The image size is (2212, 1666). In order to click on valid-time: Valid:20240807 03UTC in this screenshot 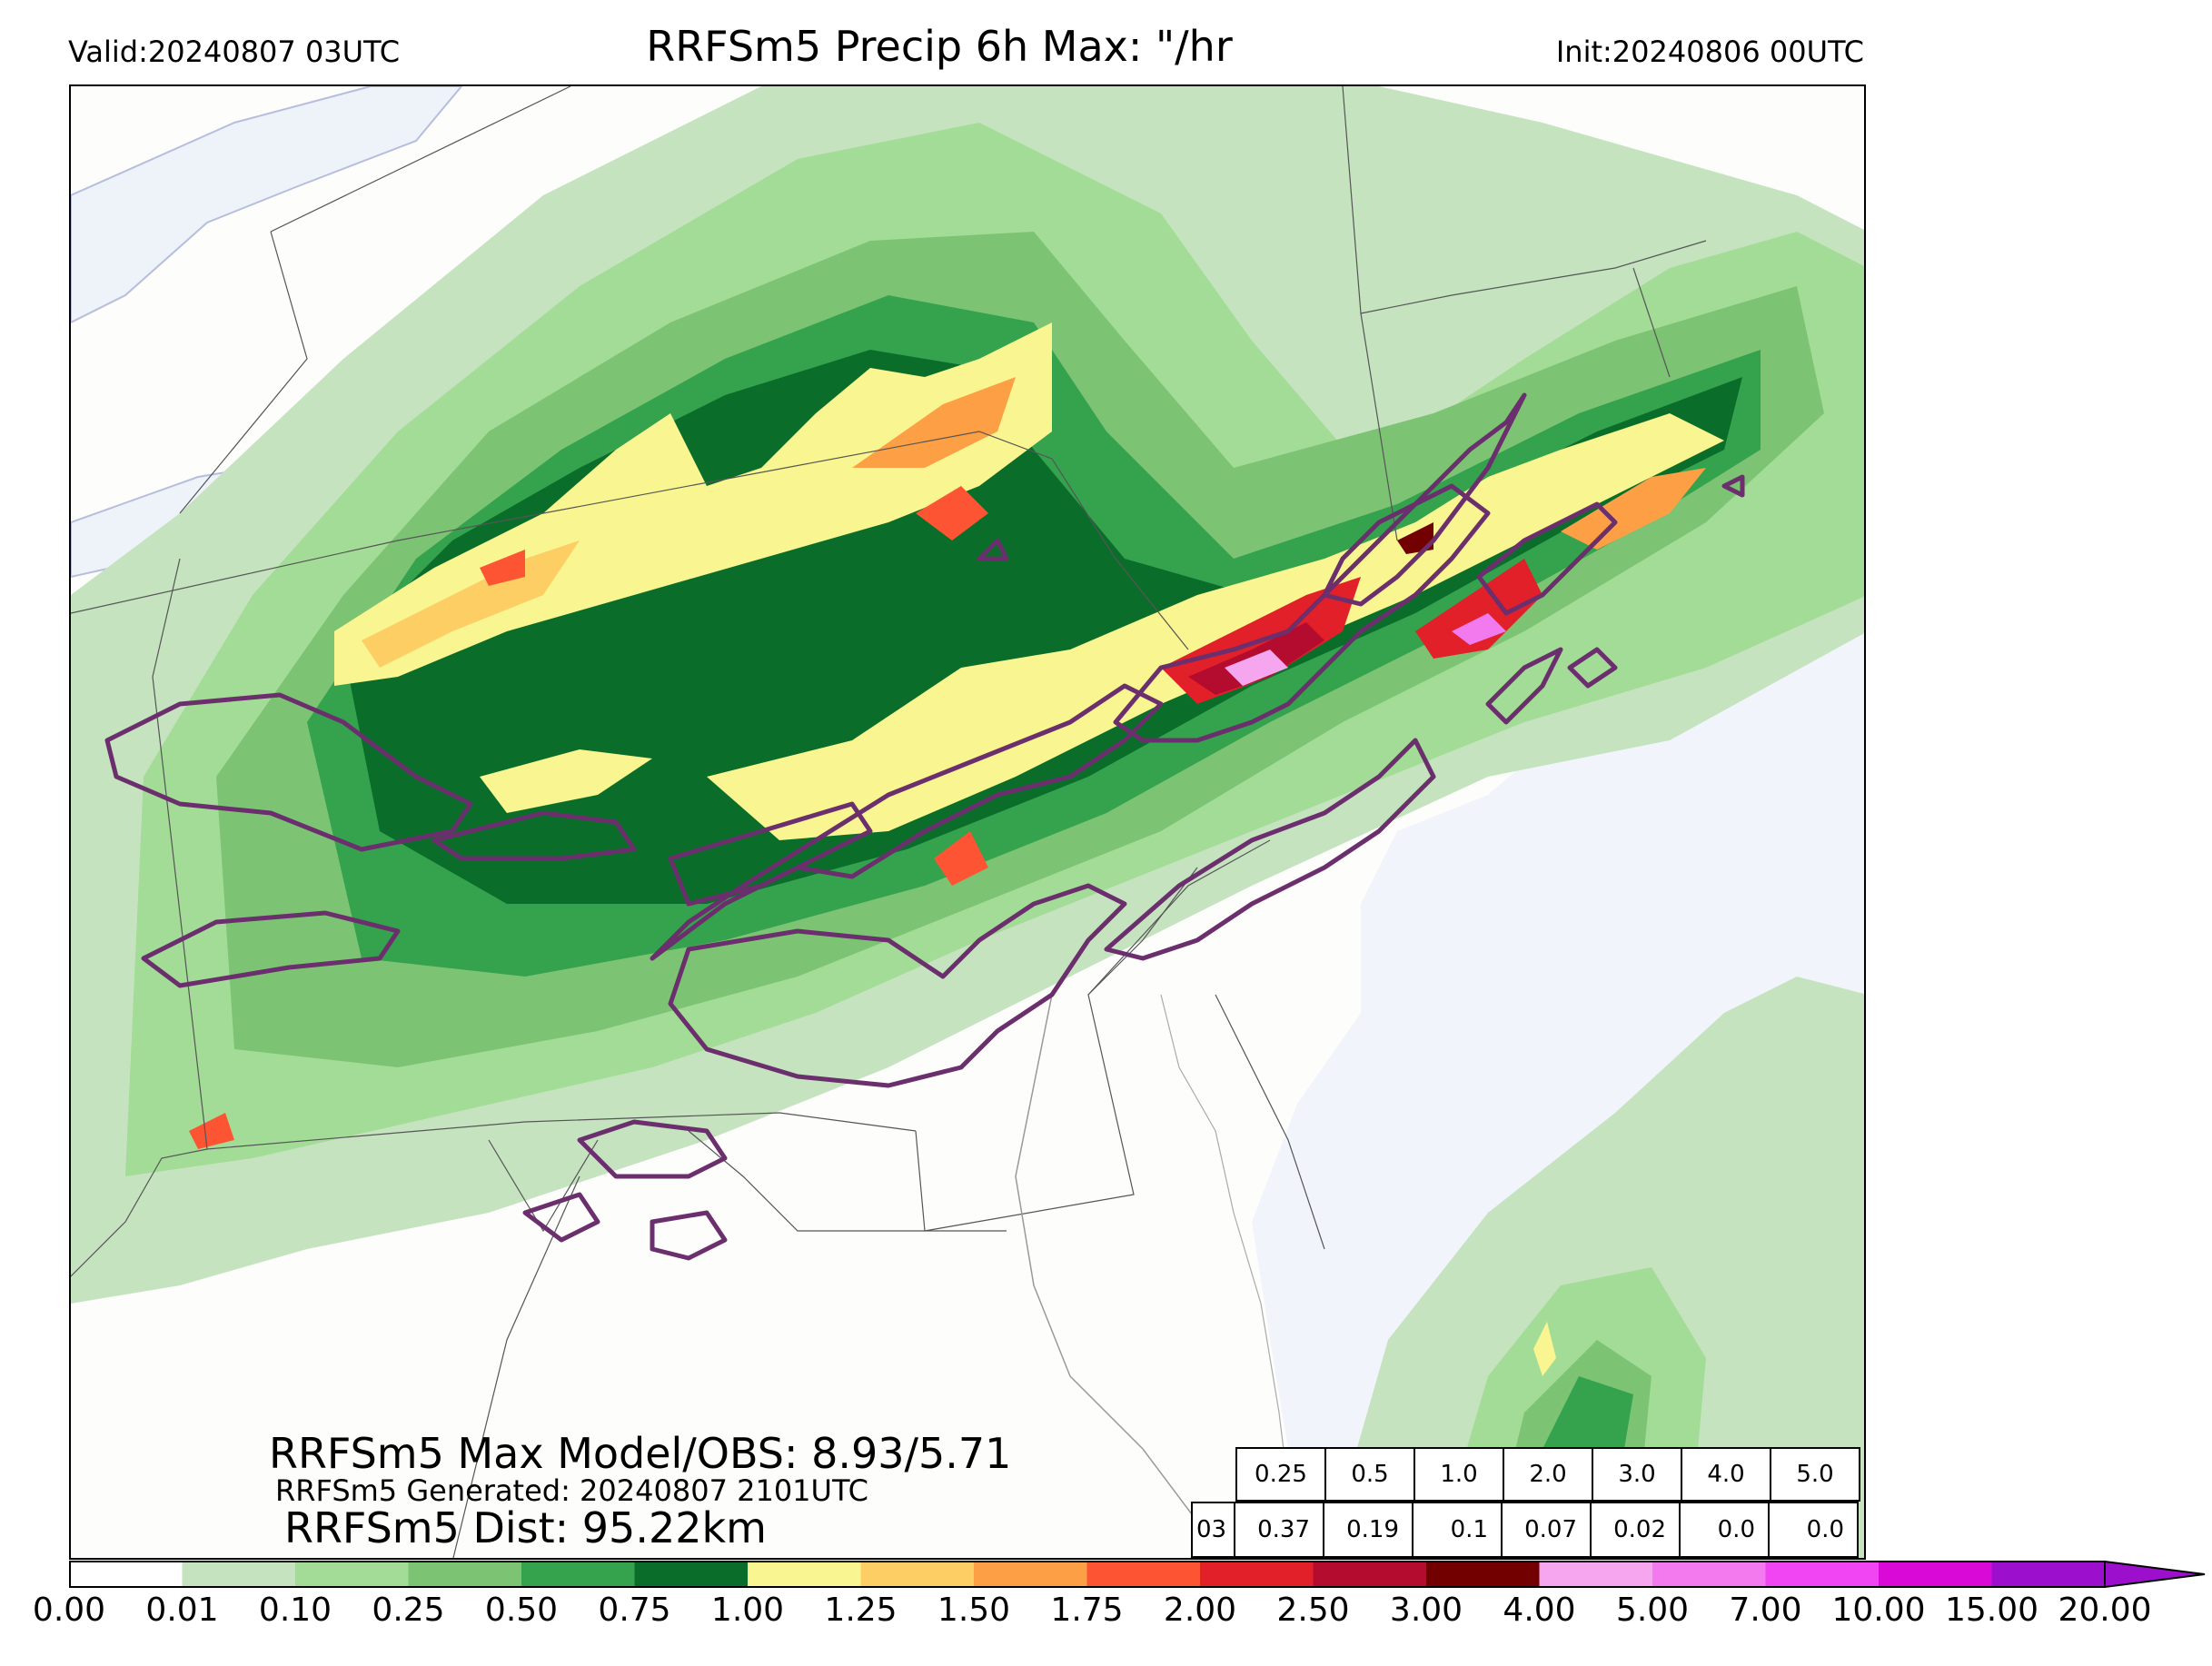, I will do `click(235, 52)`.